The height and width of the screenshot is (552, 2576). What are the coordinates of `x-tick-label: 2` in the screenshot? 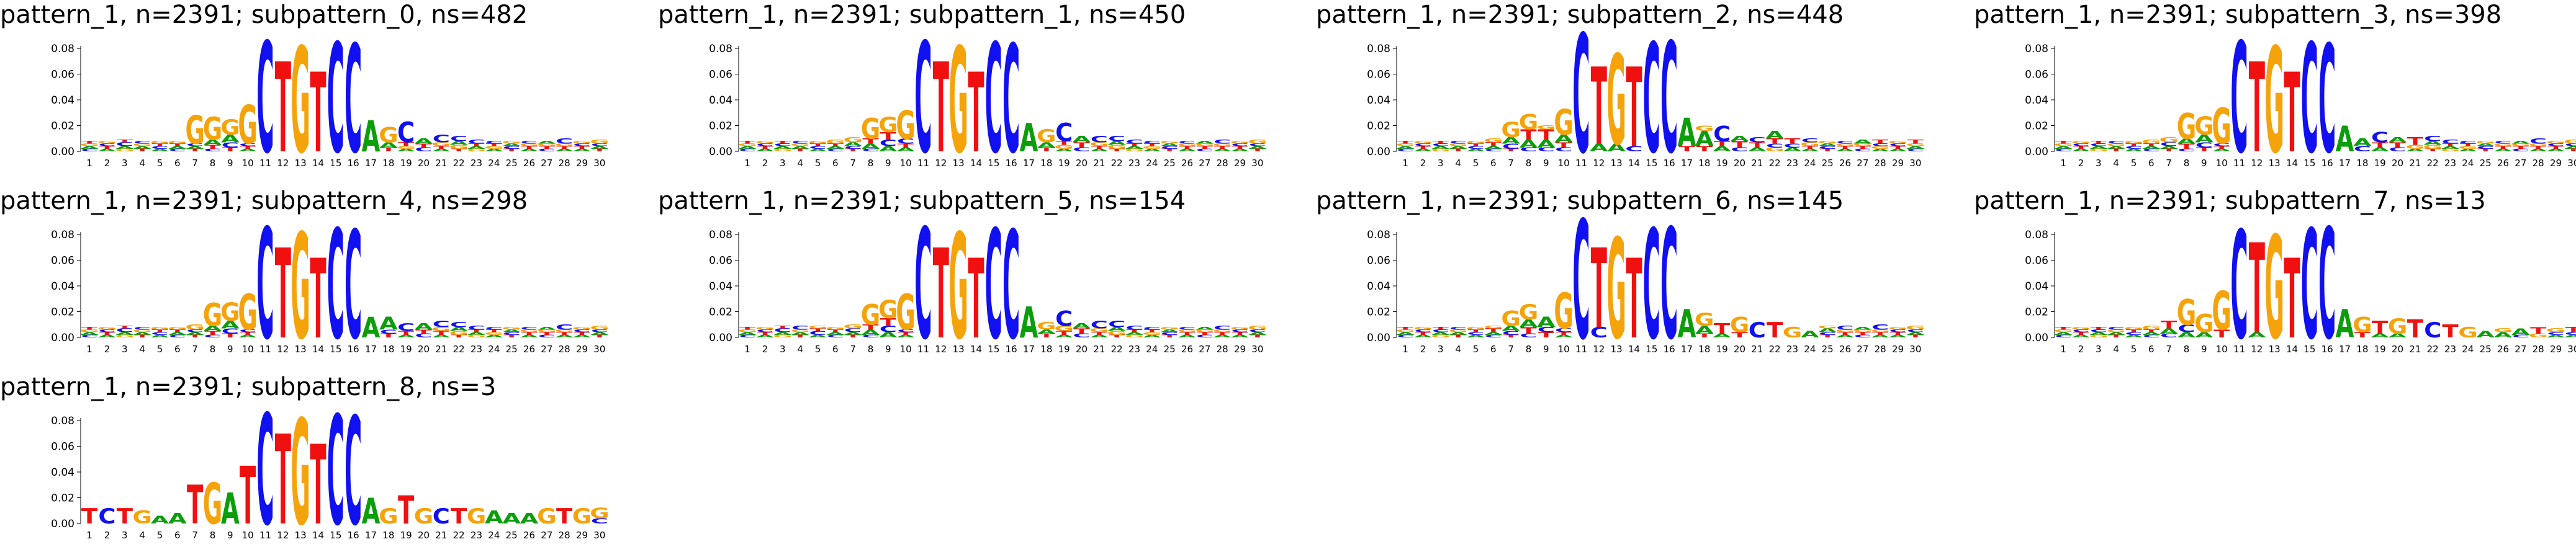 It's located at (107, 164).